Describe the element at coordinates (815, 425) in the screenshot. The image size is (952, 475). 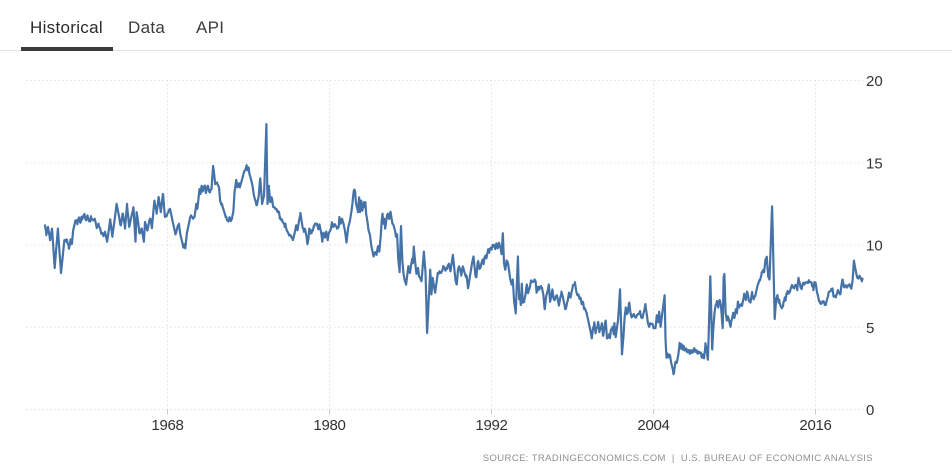
I see `svg-text: 2016` at that location.